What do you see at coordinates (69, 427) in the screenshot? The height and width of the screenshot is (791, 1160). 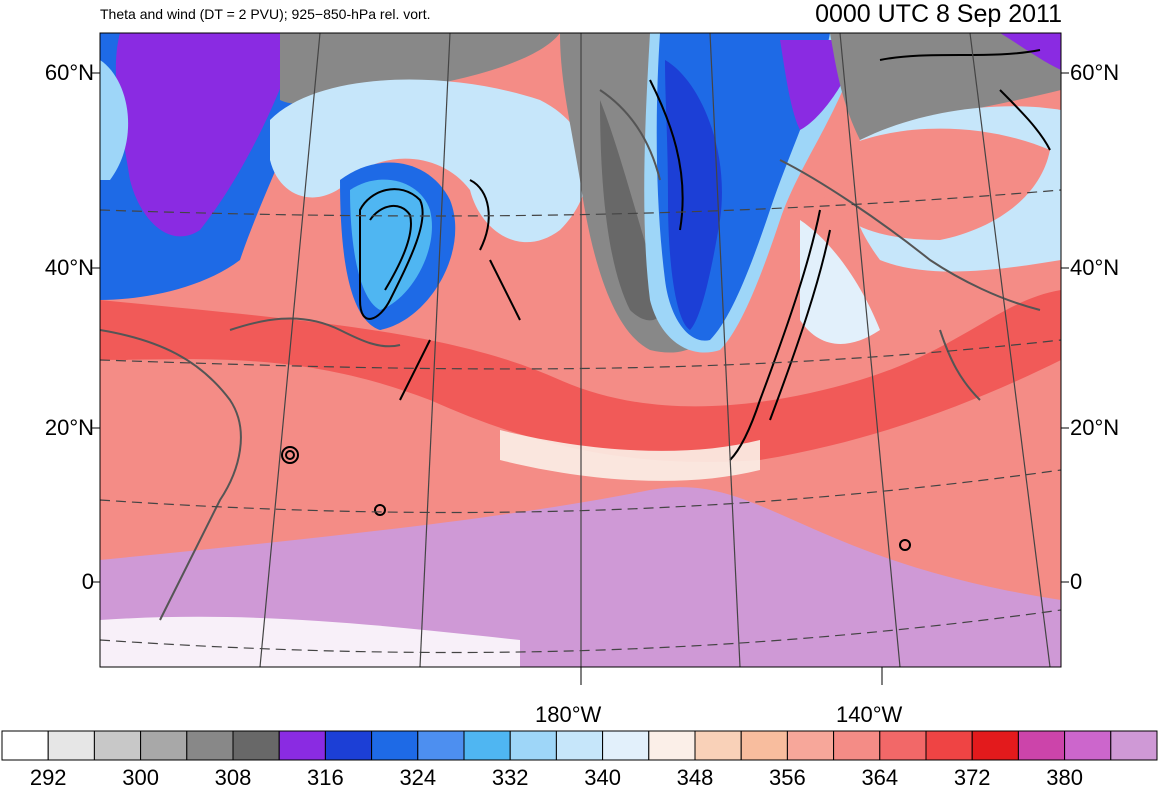 I see `lat-label-20n: 20°N` at bounding box center [69, 427].